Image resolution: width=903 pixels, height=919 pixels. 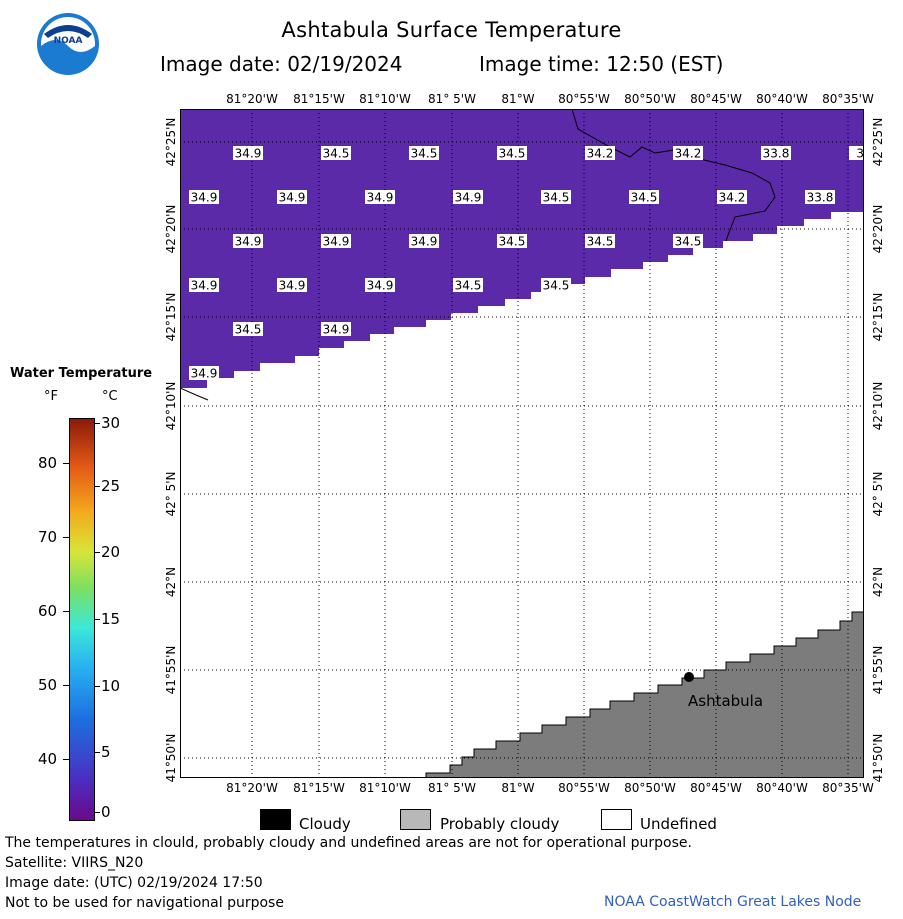 I want to click on satellite-text: Satellite: VIIRS_N20, so click(x=74, y=863).